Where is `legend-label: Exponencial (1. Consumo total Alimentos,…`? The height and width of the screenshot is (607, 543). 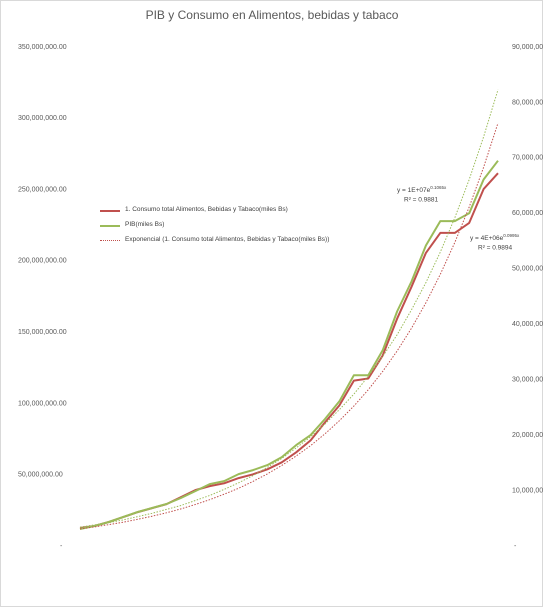
legend-label: Exponencial (1. Consumo total Alimentos,… is located at coordinates (227, 239).